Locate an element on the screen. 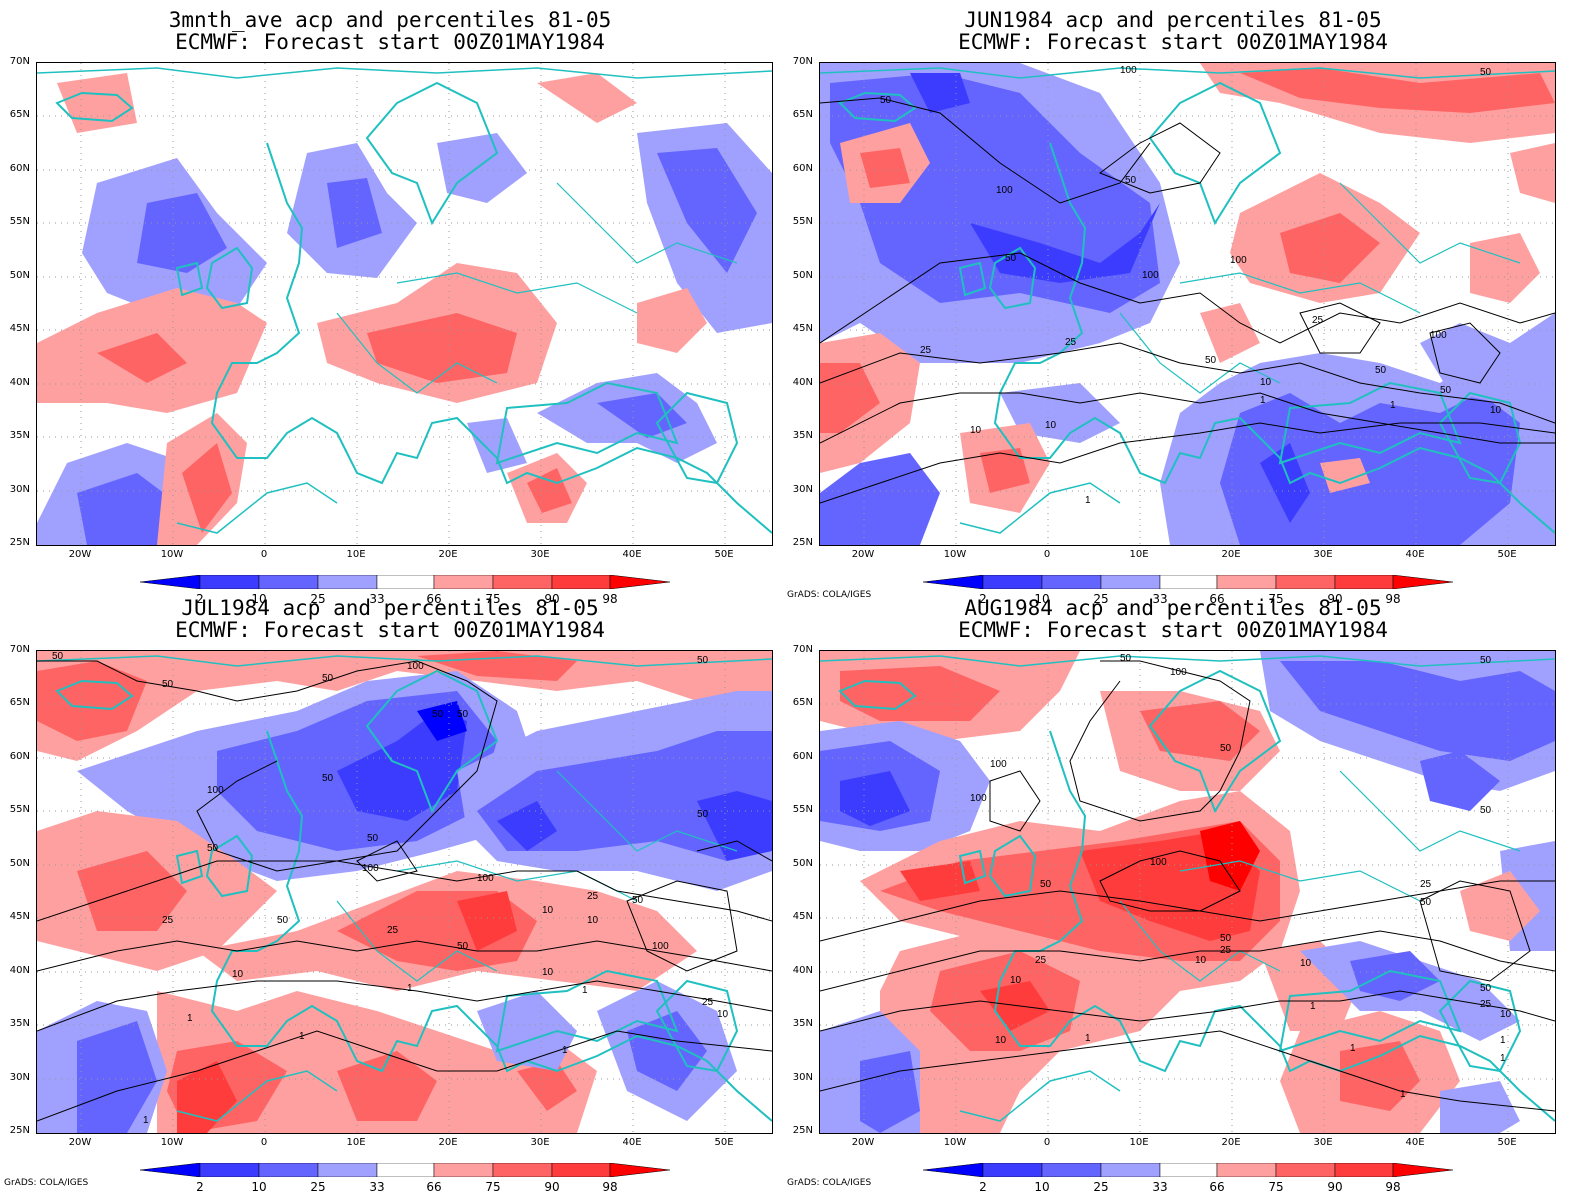 The width and height of the screenshot is (1596, 1196). lon-tick: 20W is located at coordinates (863, 1142).